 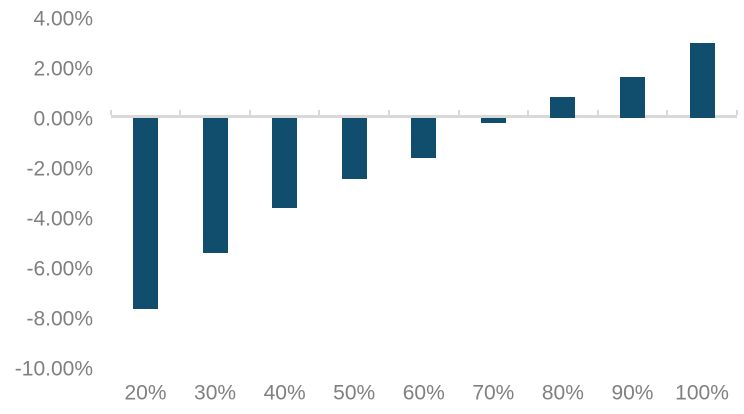 What do you see at coordinates (702, 393) in the screenshot?
I see `x-axis-tick-label: 100%` at bounding box center [702, 393].